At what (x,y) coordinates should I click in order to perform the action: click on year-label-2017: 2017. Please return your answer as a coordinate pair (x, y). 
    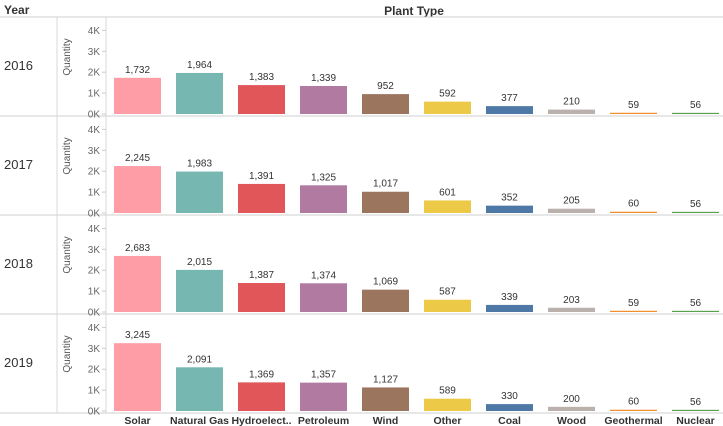
    Looking at the image, I should click on (18, 164).